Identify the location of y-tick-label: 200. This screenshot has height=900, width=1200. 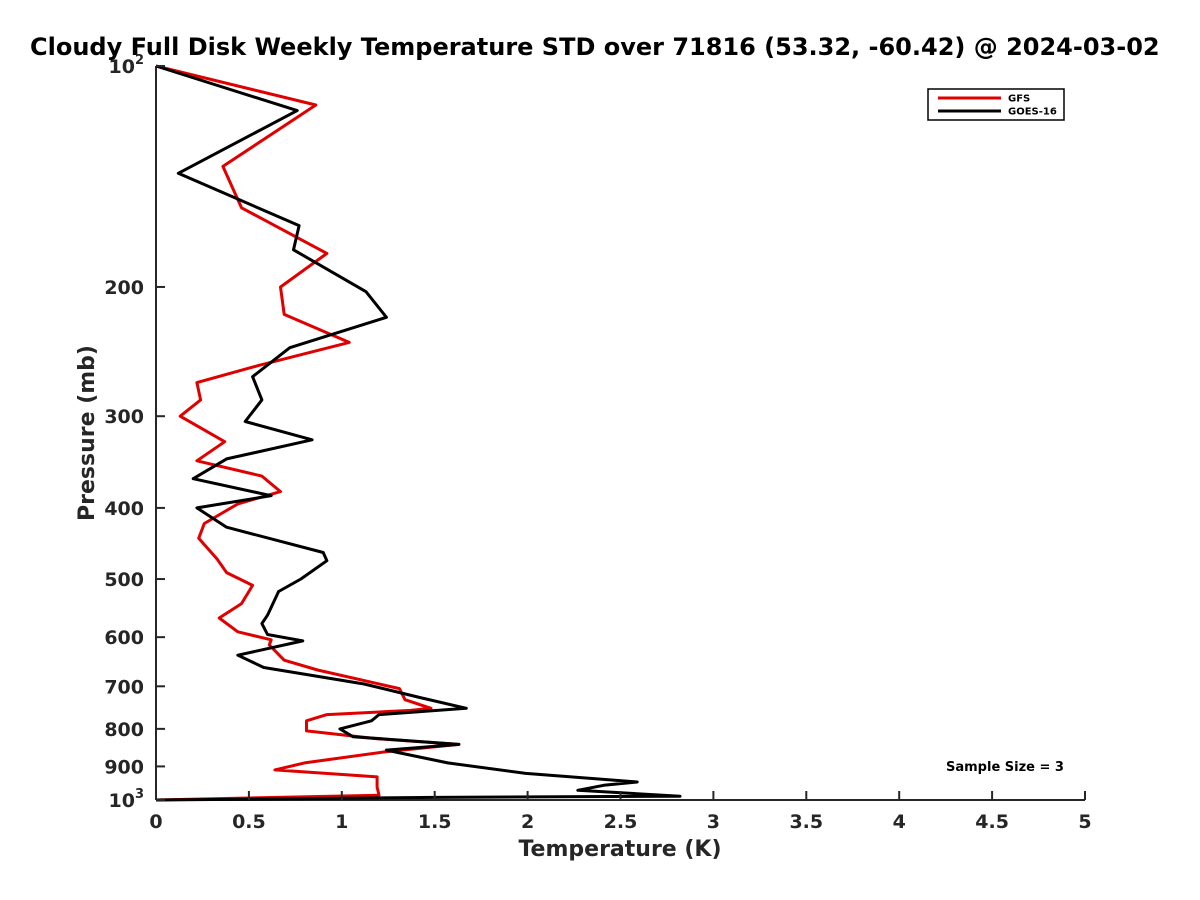
(124, 288).